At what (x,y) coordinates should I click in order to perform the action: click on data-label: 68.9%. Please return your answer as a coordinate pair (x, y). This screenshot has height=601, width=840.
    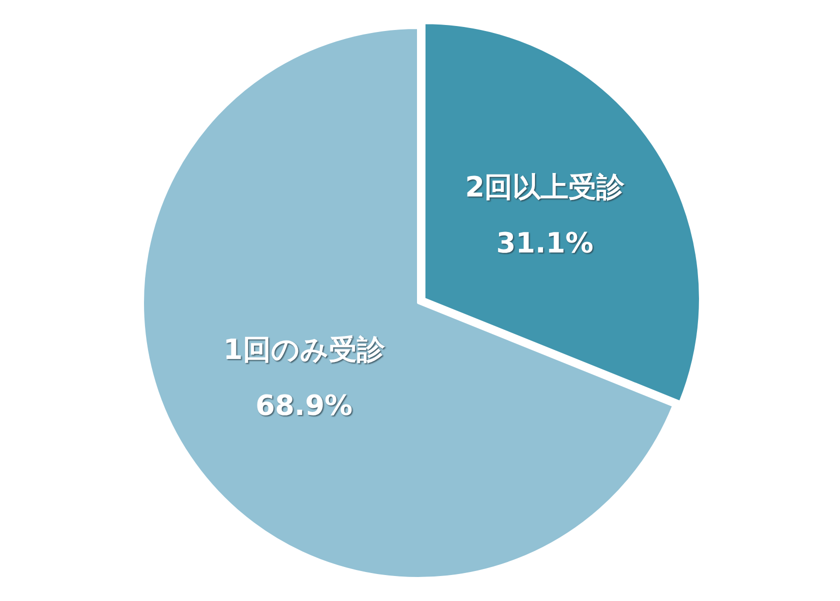
    Looking at the image, I should click on (304, 405).